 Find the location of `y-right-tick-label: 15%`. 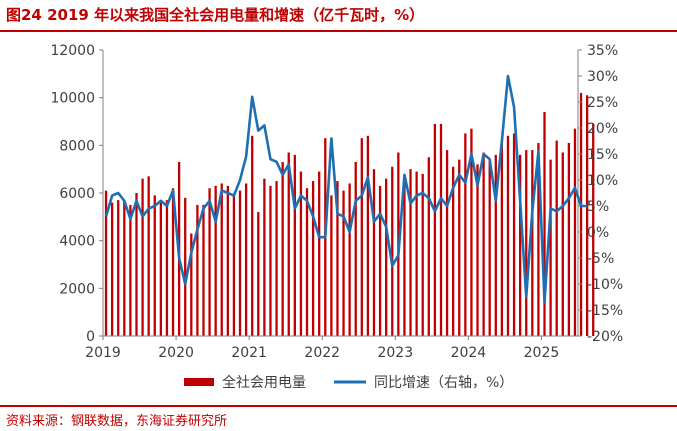

y-right-tick-label: 15% is located at coordinates (602, 155).